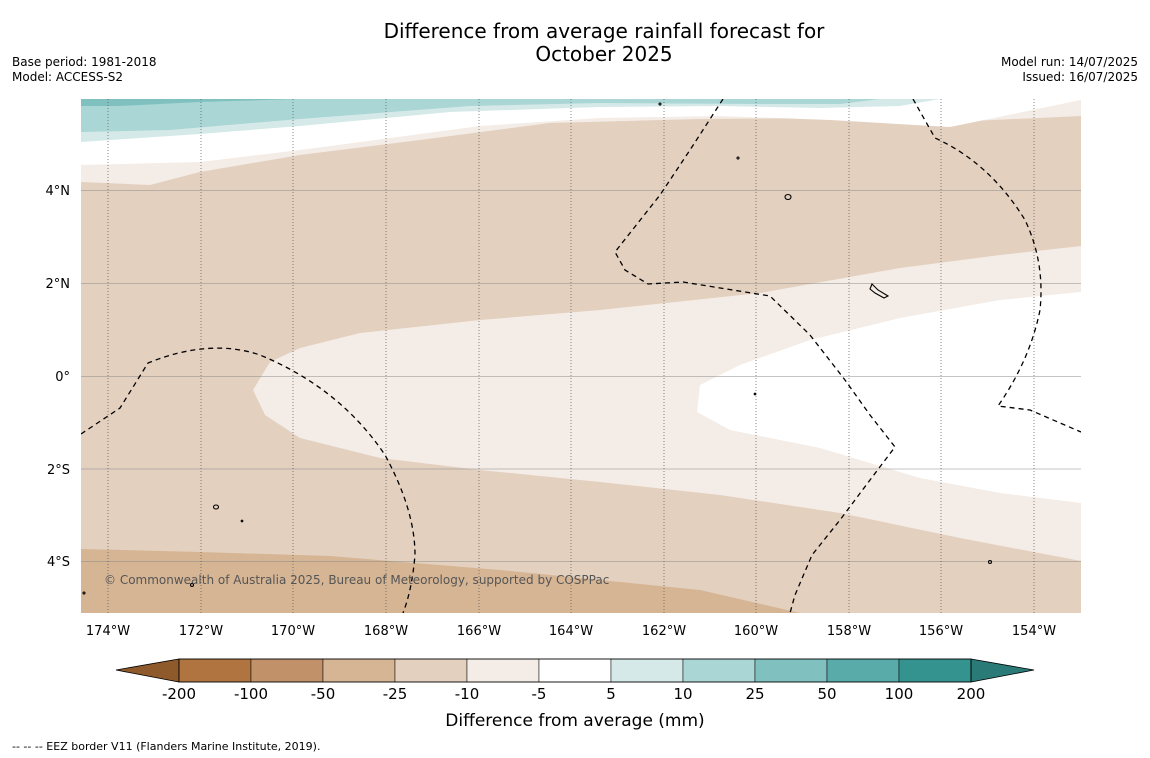 The image size is (1150, 758). Describe the element at coordinates (1069, 62) in the screenshot. I see `model-run-text: Model run: 14/07/2025` at that location.